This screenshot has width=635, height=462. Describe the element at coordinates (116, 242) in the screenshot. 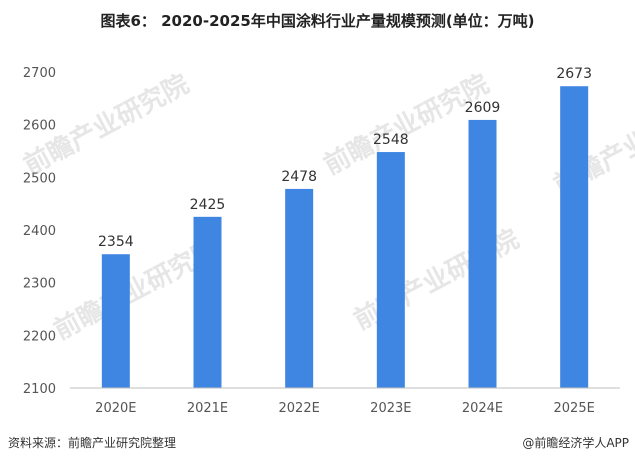

I see `data-label: 2354` at that location.